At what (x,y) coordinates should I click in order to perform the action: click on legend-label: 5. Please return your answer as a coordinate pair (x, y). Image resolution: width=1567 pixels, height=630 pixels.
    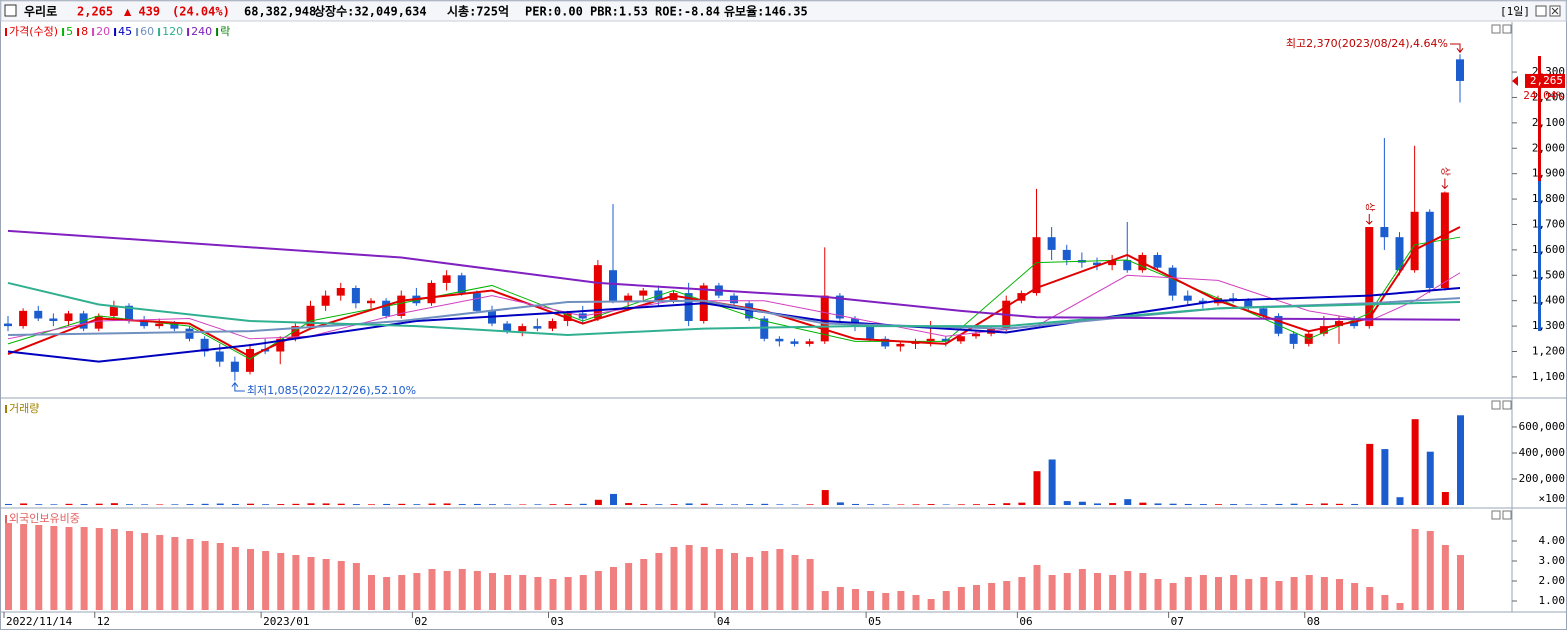
    Looking at the image, I should click on (69, 31).